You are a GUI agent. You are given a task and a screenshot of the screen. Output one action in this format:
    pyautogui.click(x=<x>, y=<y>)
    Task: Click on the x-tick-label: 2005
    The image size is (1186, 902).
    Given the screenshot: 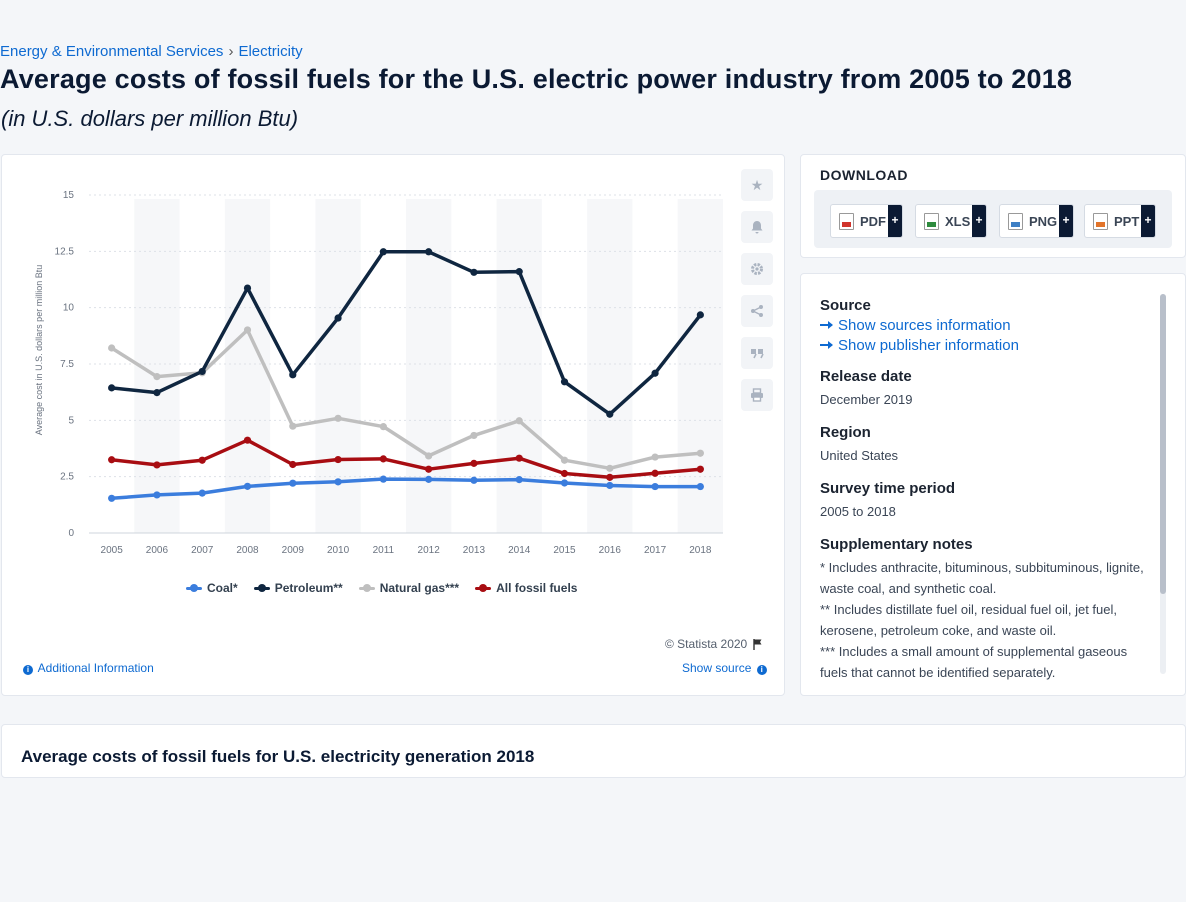 What is the action you would take?
    pyautogui.click(x=112, y=550)
    